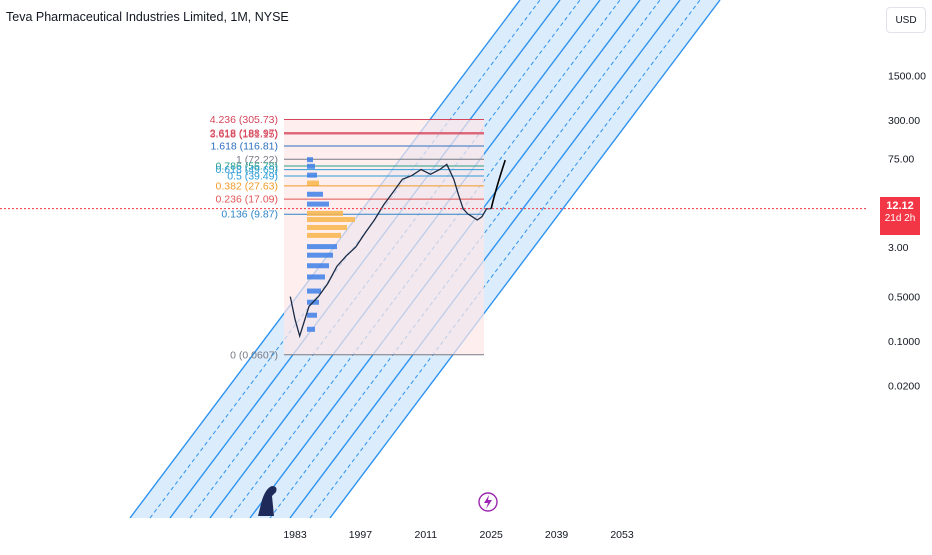  What do you see at coordinates (249, 215) in the screenshot?
I see `fib-level-label: 0.136 (9.87)` at bounding box center [249, 215].